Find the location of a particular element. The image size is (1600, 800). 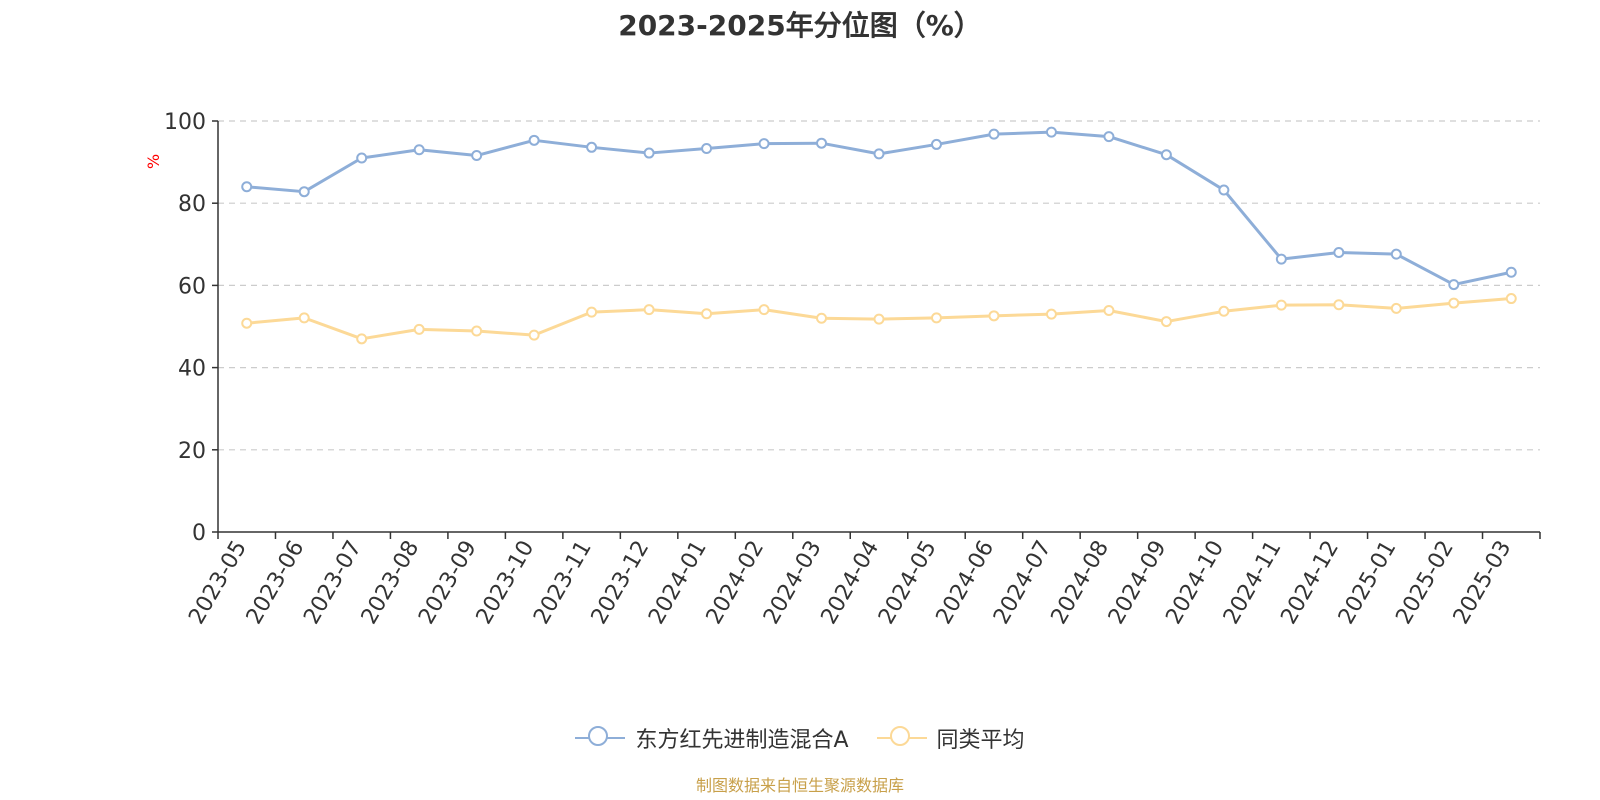

y-axis-label: % is located at coordinates (154, 161).